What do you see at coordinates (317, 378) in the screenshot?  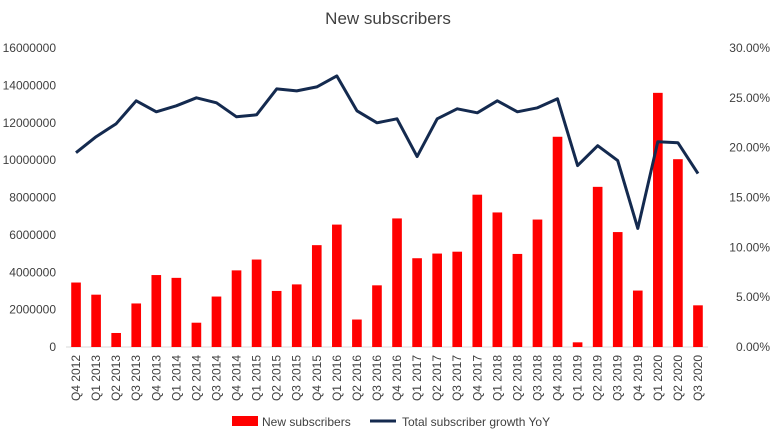 I see `x-tick-label: Q4 2015` at bounding box center [317, 378].